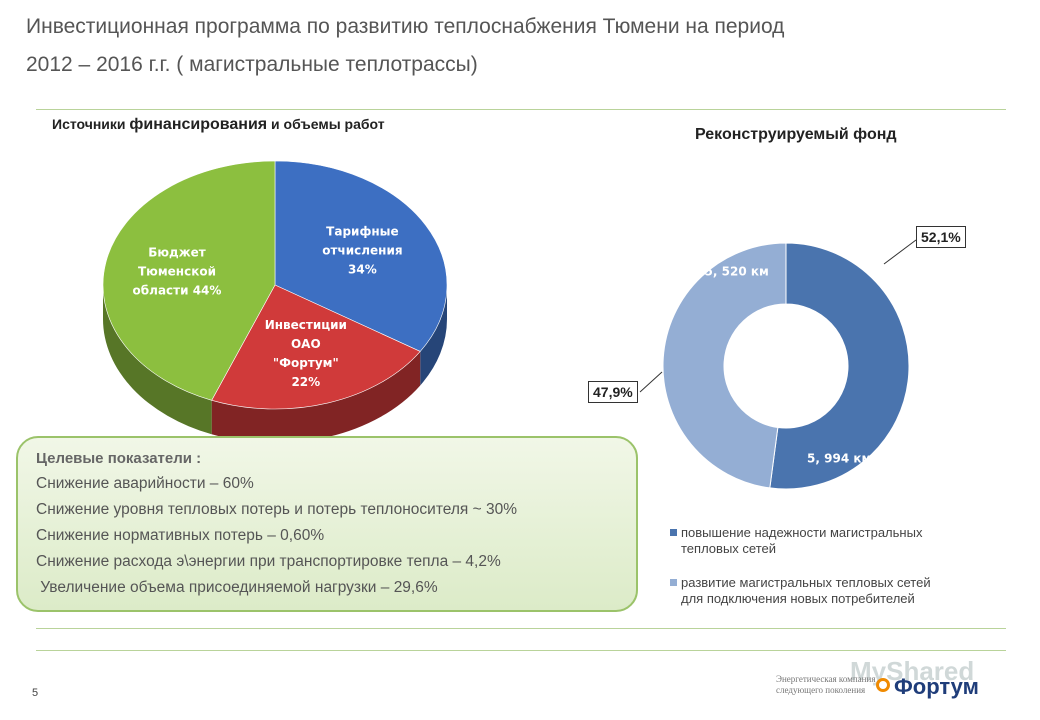 This screenshot has height=720, width=1040. Describe the element at coordinates (145, 483) in the screenshot. I see `target-item: Снижение аварийности – 60%` at that location.